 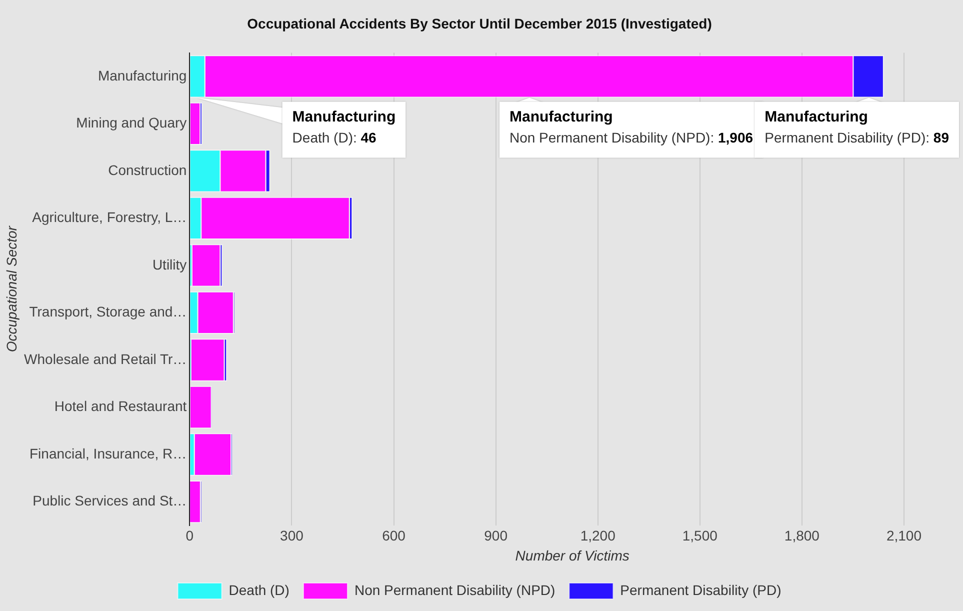 What do you see at coordinates (631, 127) in the screenshot?
I see `annotation: Manufacturing Non Permanent Disability (NPD): 1,906` at bounding box center [631, 127].